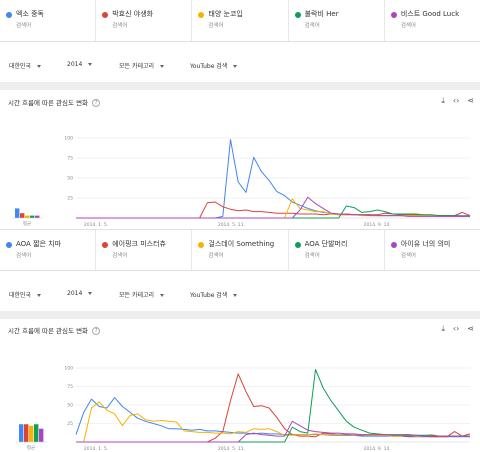 This screenshot has width=480, height=452. I want to click on filter-bar-2: 대한민국 2014 모든 카테고리 YouTube 검색, so click(240, 294).